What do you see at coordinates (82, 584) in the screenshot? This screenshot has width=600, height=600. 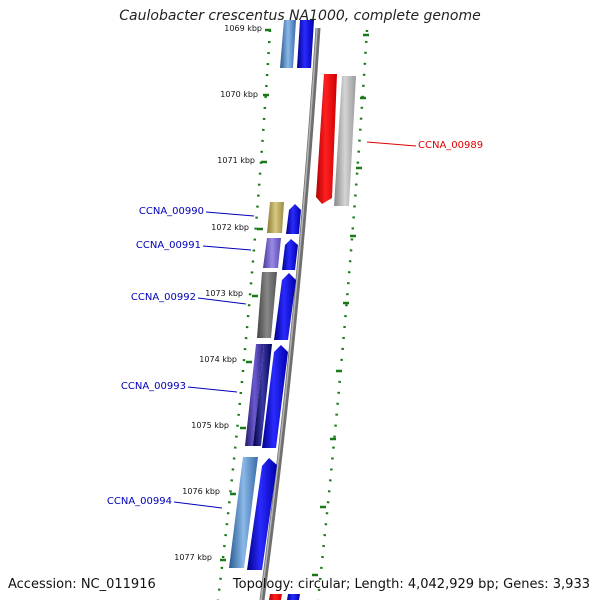 I see `accession-text: Accession: NC_011916` at bounding box center [82, 584].